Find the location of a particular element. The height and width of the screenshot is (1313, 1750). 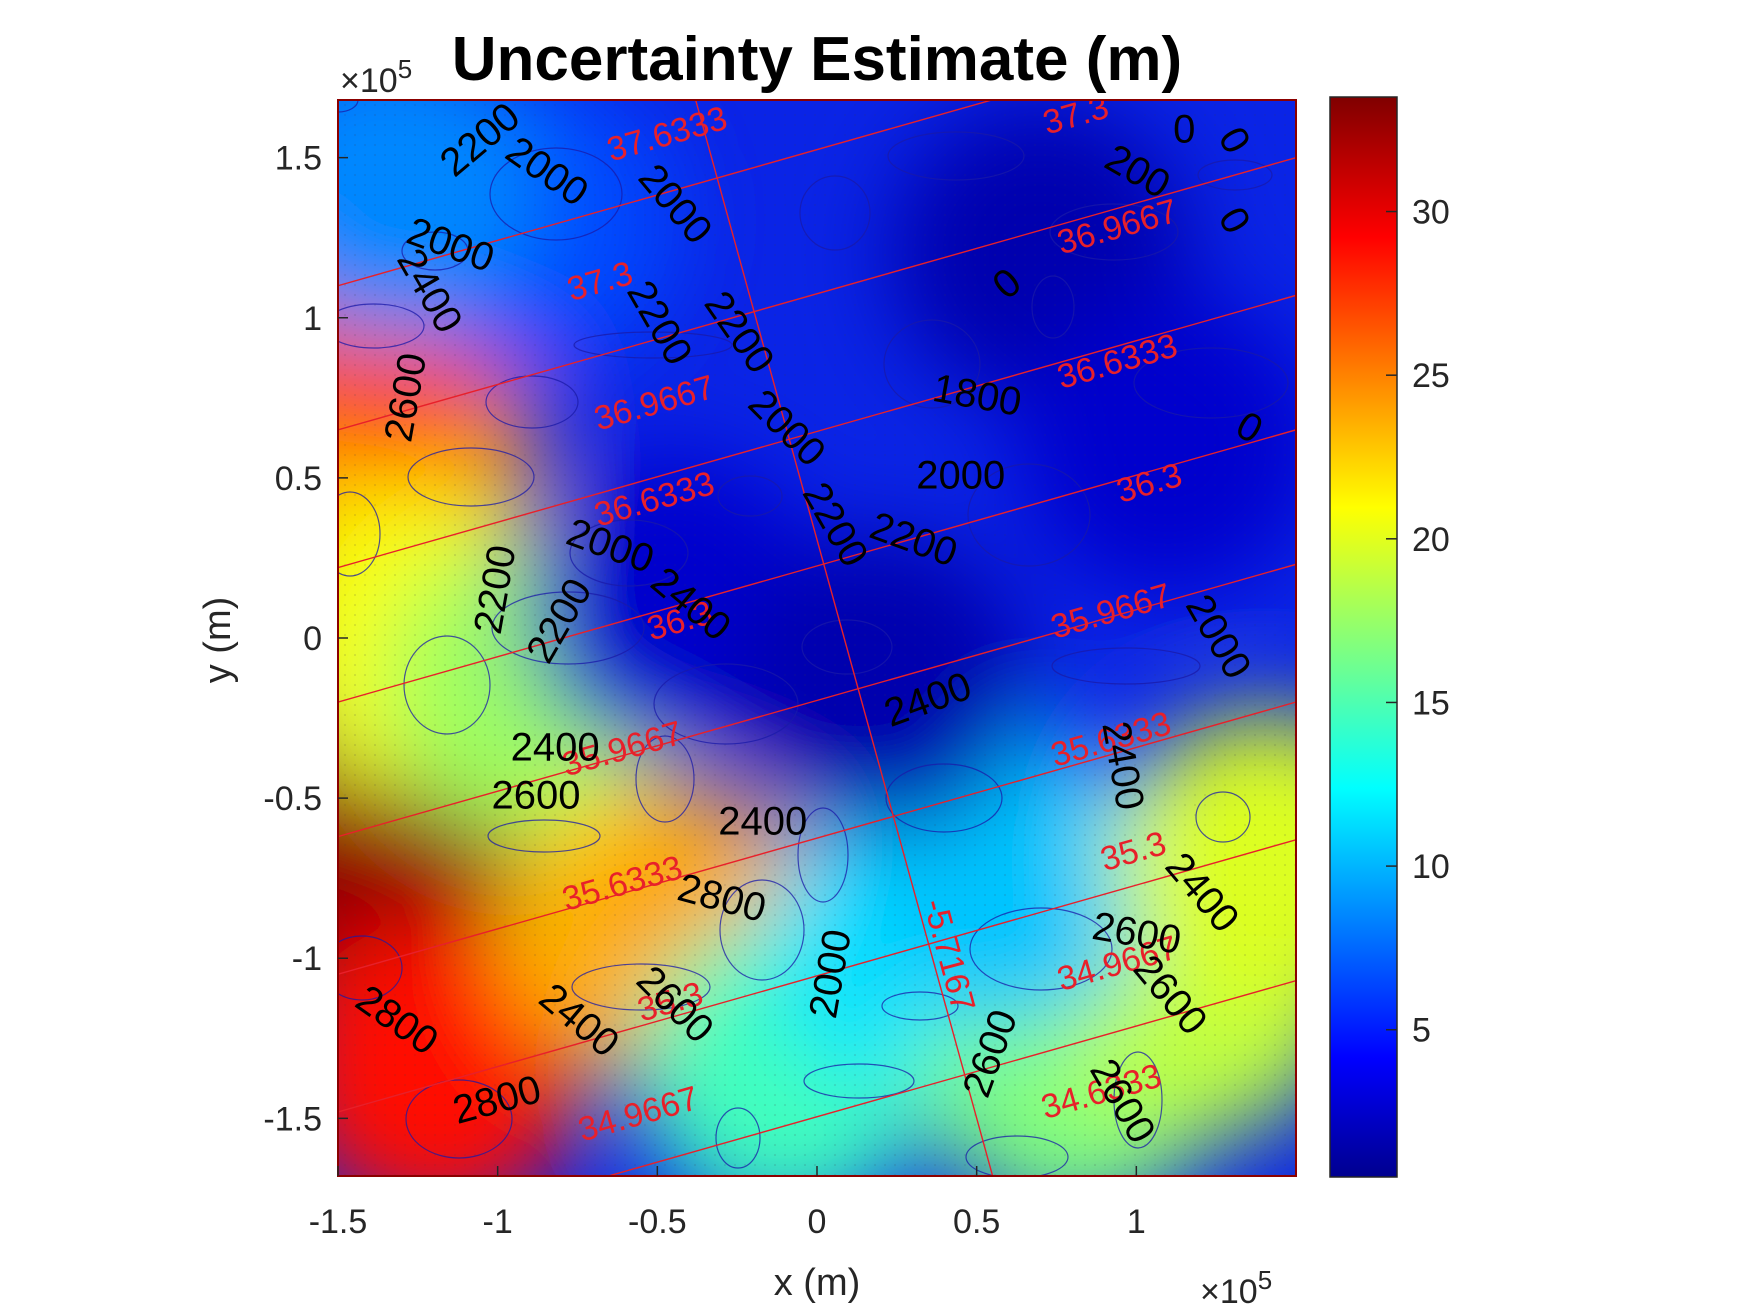

y-axis-label: y (m) is located at coordinates (218, 640).